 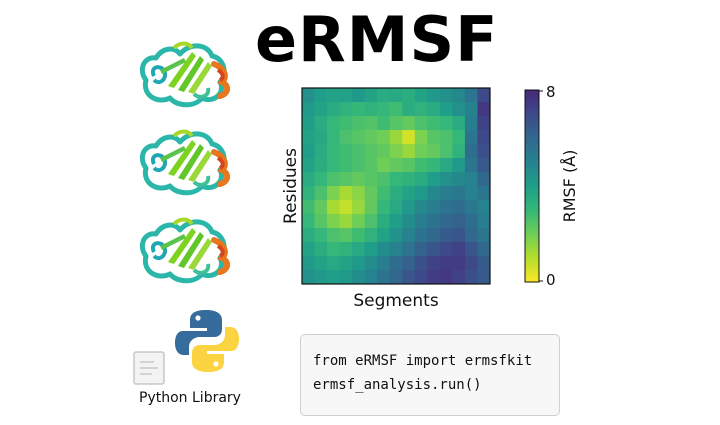 I want to click on page-title: eRMSF, so click(x=377, y=39).